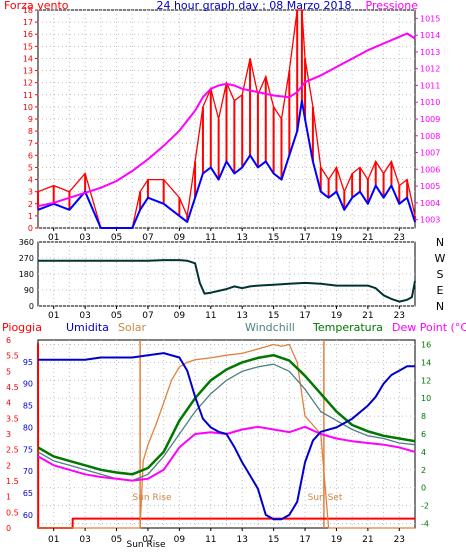 This screenshot has height=555, width=466. I want to click on compass-label: E, so click(440, 290).